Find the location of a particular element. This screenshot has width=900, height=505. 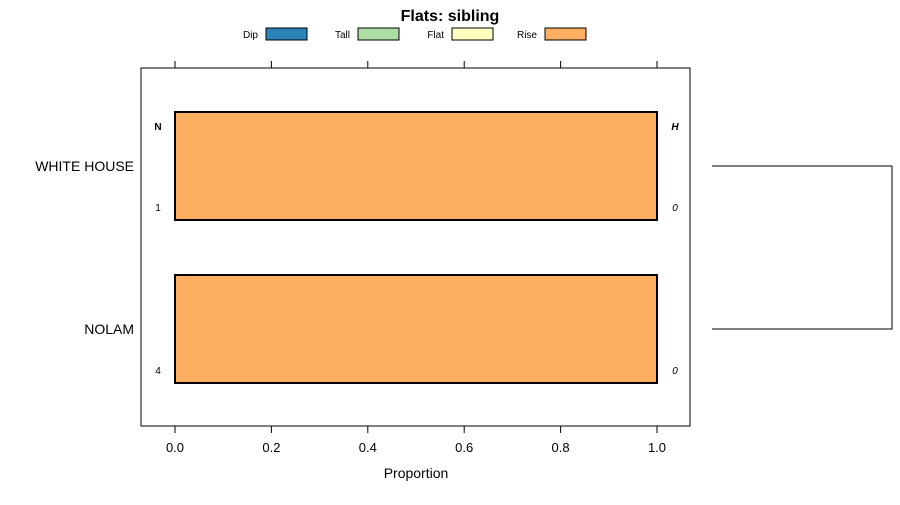

dendrogram is located at coordinates (802, 247).